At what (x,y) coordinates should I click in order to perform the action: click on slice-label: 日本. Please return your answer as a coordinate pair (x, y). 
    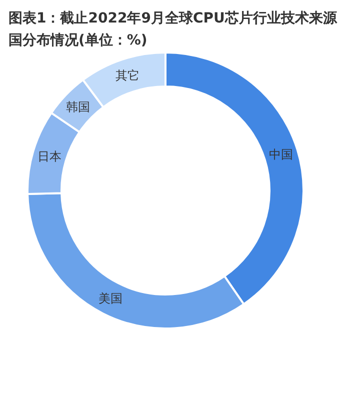
    Looking at the image, I should click on (49, 156).